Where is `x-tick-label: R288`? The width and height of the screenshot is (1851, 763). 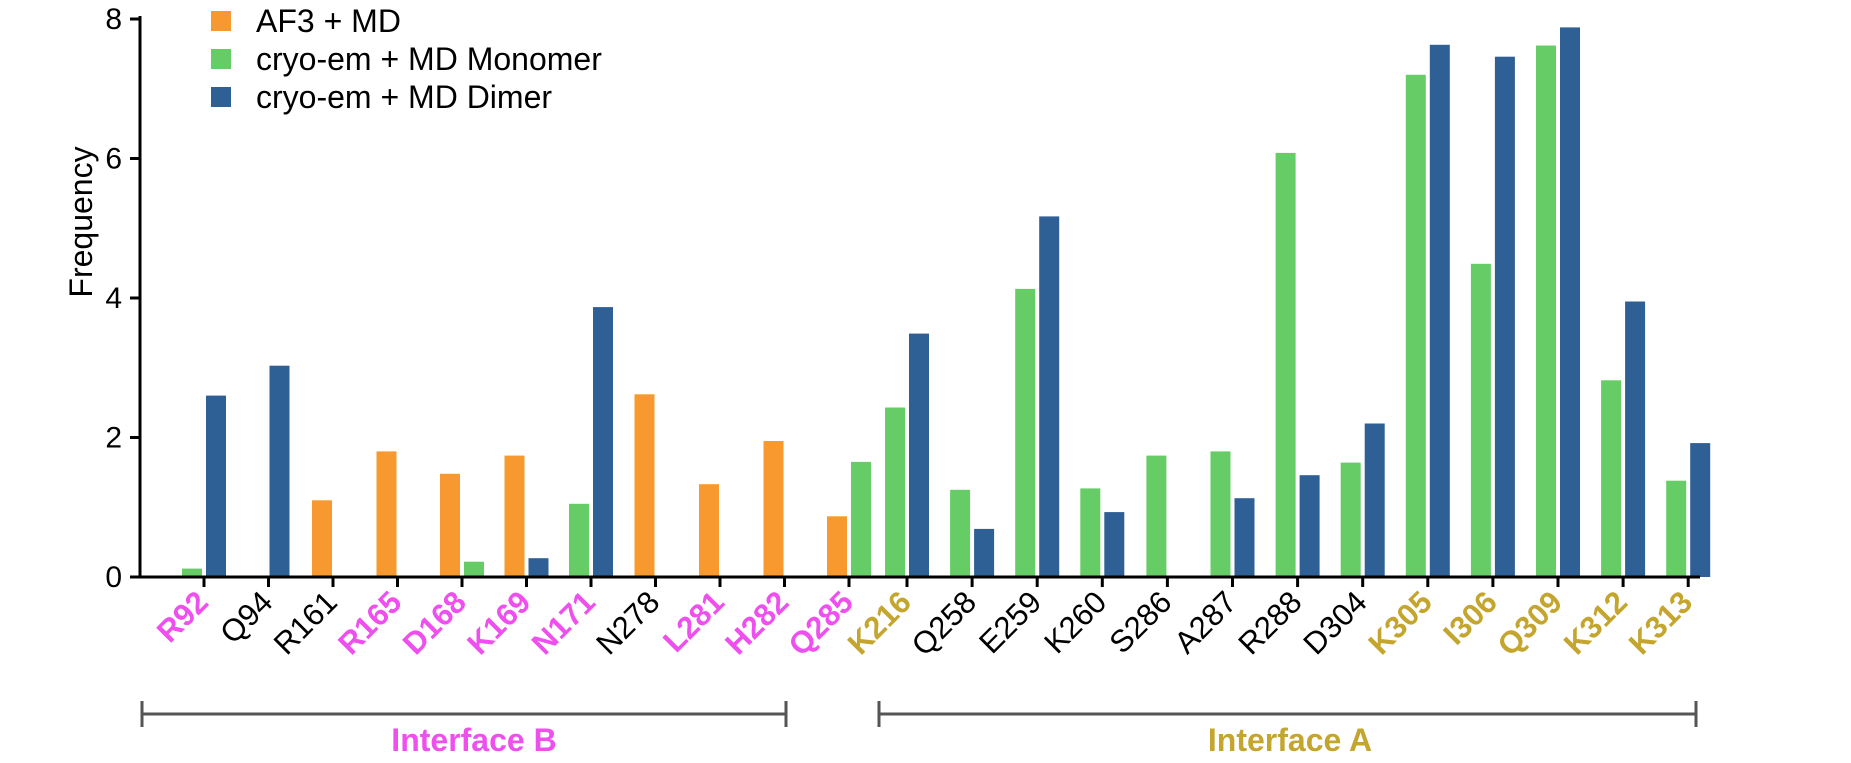
x-tick-label: R288 is located at coordinates (1269, 622).